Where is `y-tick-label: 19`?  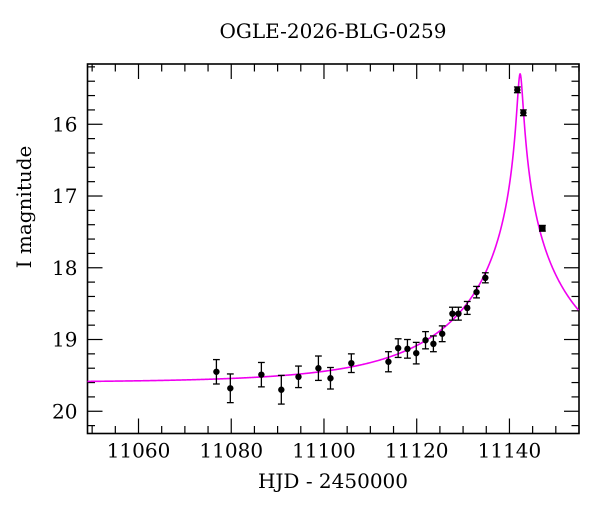
y-tick-label: 19 is located at coordinates (64, 340).